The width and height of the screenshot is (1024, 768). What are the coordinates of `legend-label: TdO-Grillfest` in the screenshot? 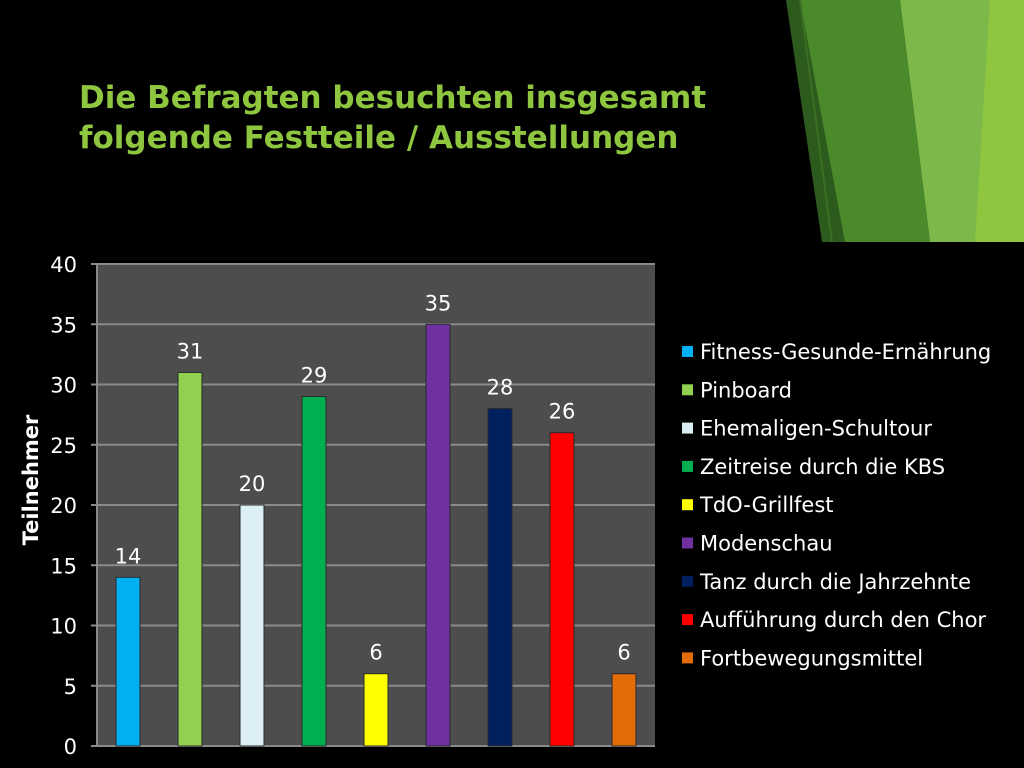 It's located at (766, 505).